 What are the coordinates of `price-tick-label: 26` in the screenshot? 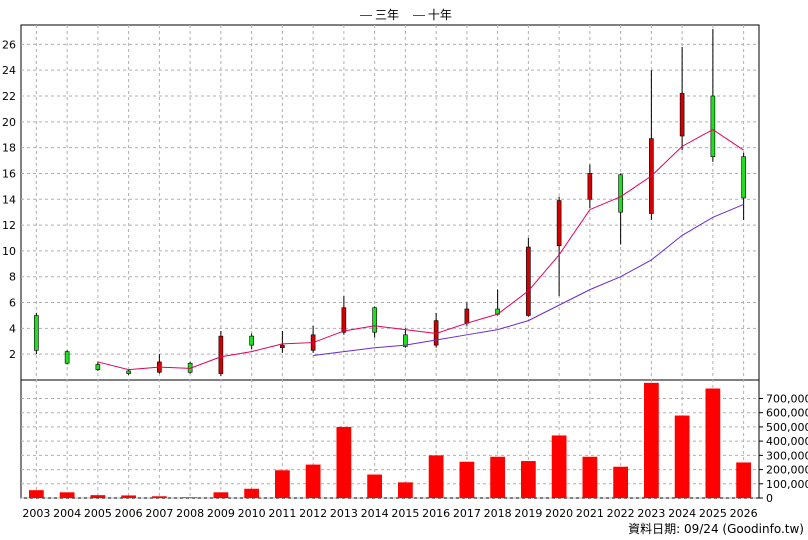 It's located at (9, 44).